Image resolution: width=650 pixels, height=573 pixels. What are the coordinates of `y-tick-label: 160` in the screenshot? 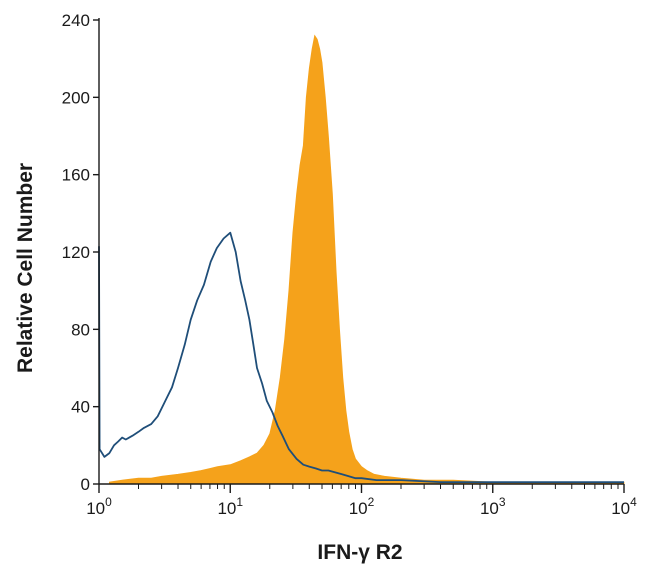 It's located at (76, 175).